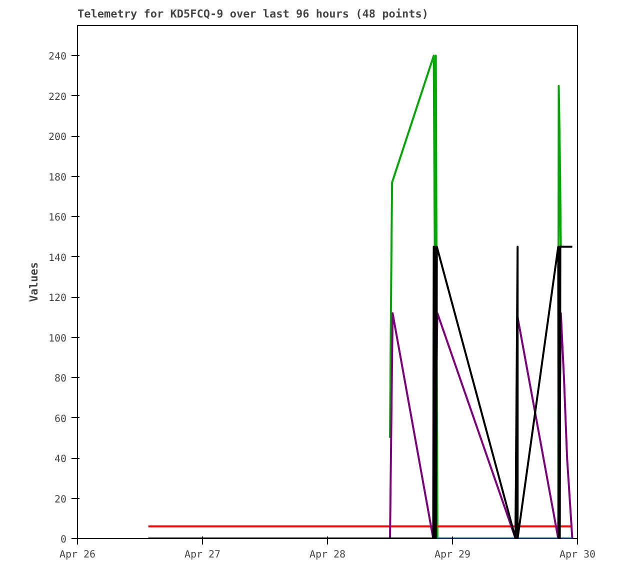 This screenshot has width=618, height=579. I want to click on x-tick-label: Apr 29, so click(452, 555).